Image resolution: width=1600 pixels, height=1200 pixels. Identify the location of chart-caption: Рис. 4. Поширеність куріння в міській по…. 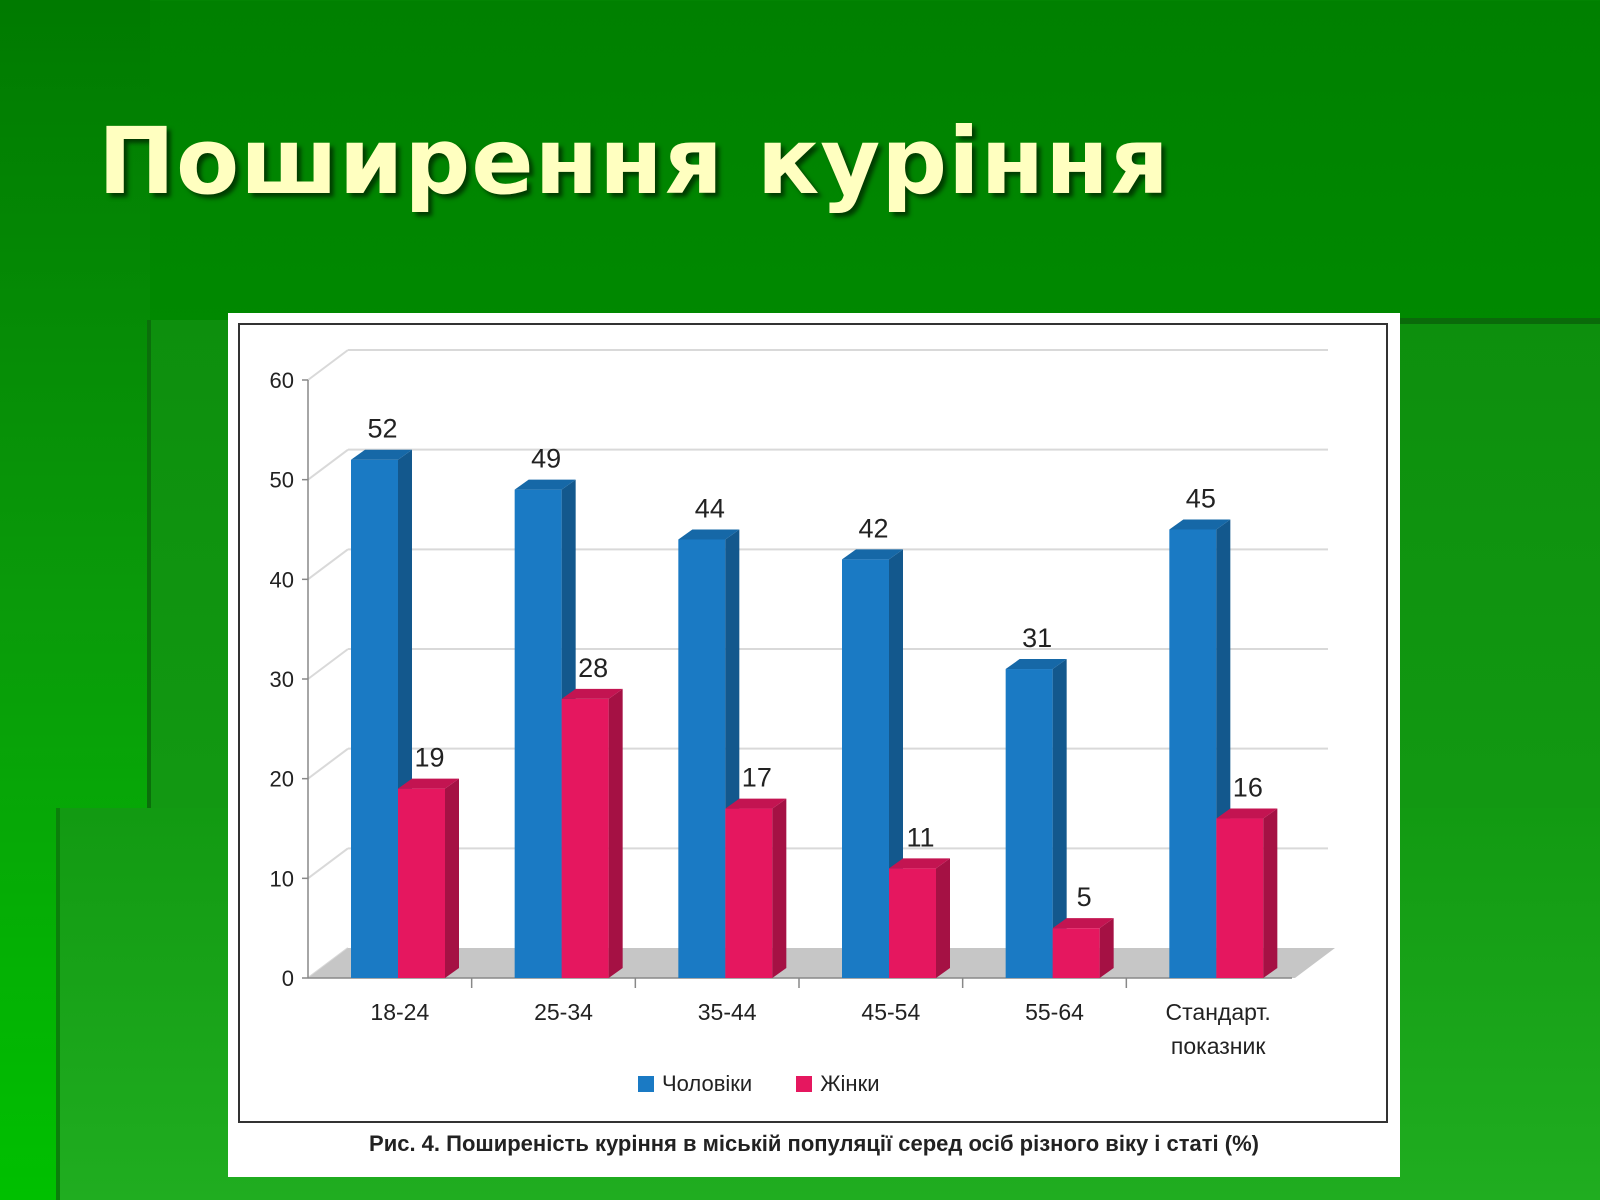
(814, 1143).